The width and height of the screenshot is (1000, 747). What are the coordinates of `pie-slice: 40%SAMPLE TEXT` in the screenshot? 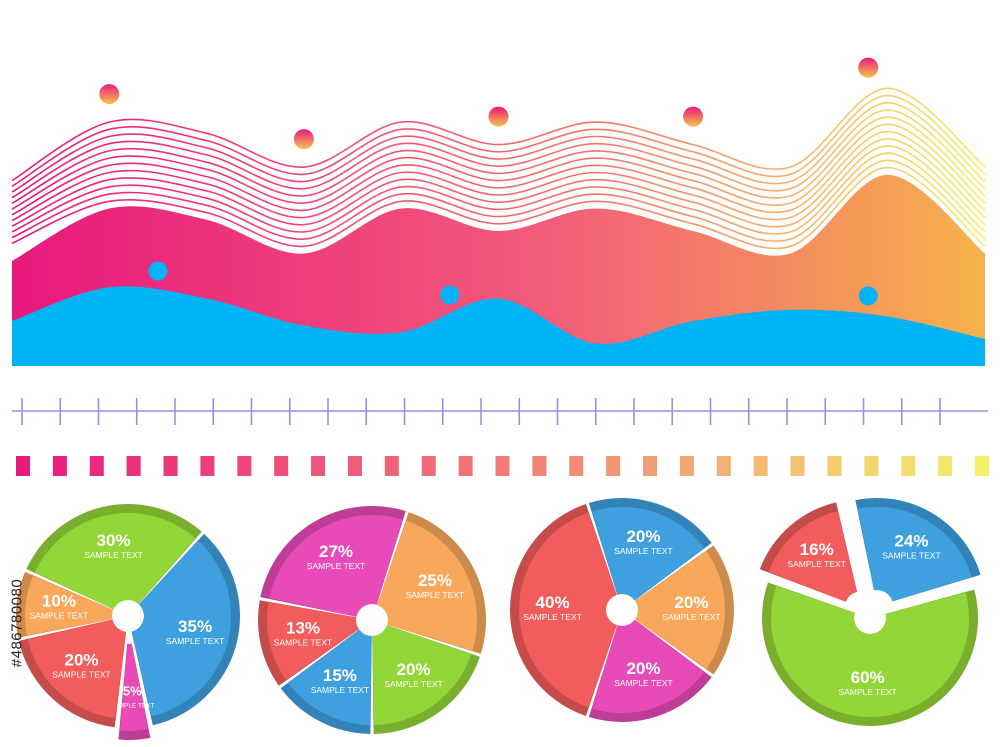 It's located at (563, 610).